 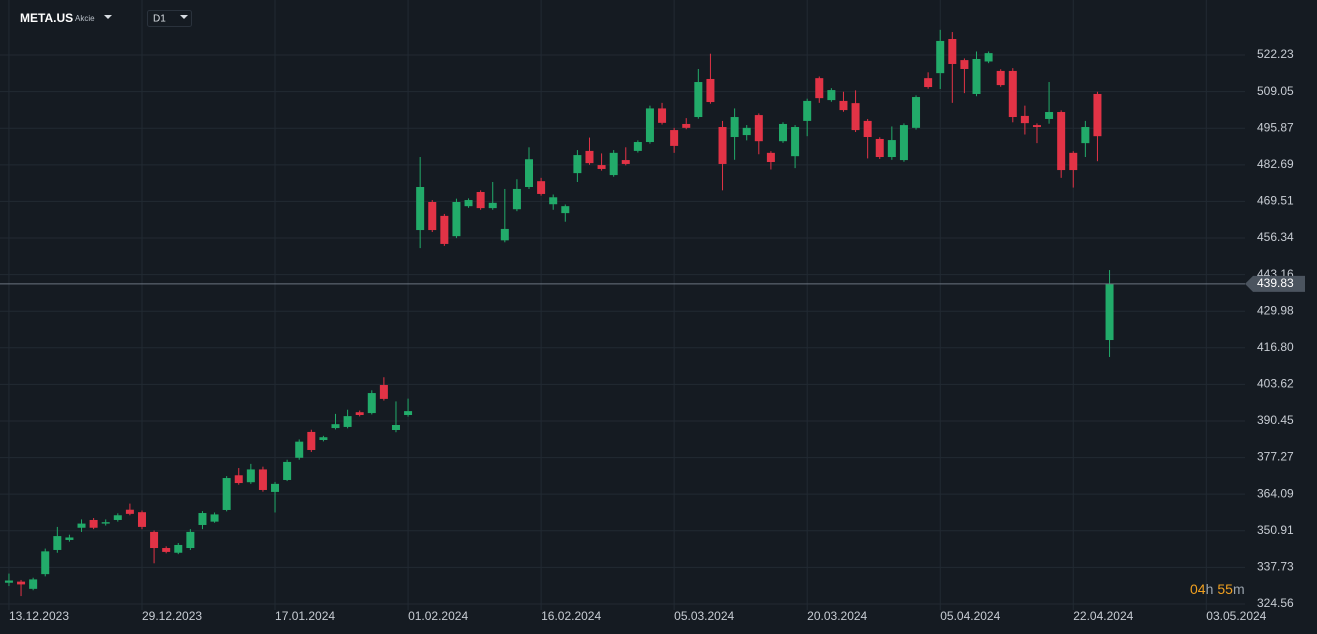 What do you see at coordinates (1275, 164) in the screenshot?
I see `y-tick-label: 482.69` at bounding box center [1275, 164].